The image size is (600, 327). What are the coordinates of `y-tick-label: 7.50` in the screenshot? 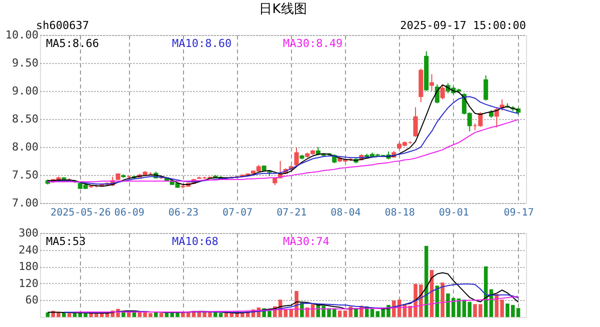 It's located at (25, 175).